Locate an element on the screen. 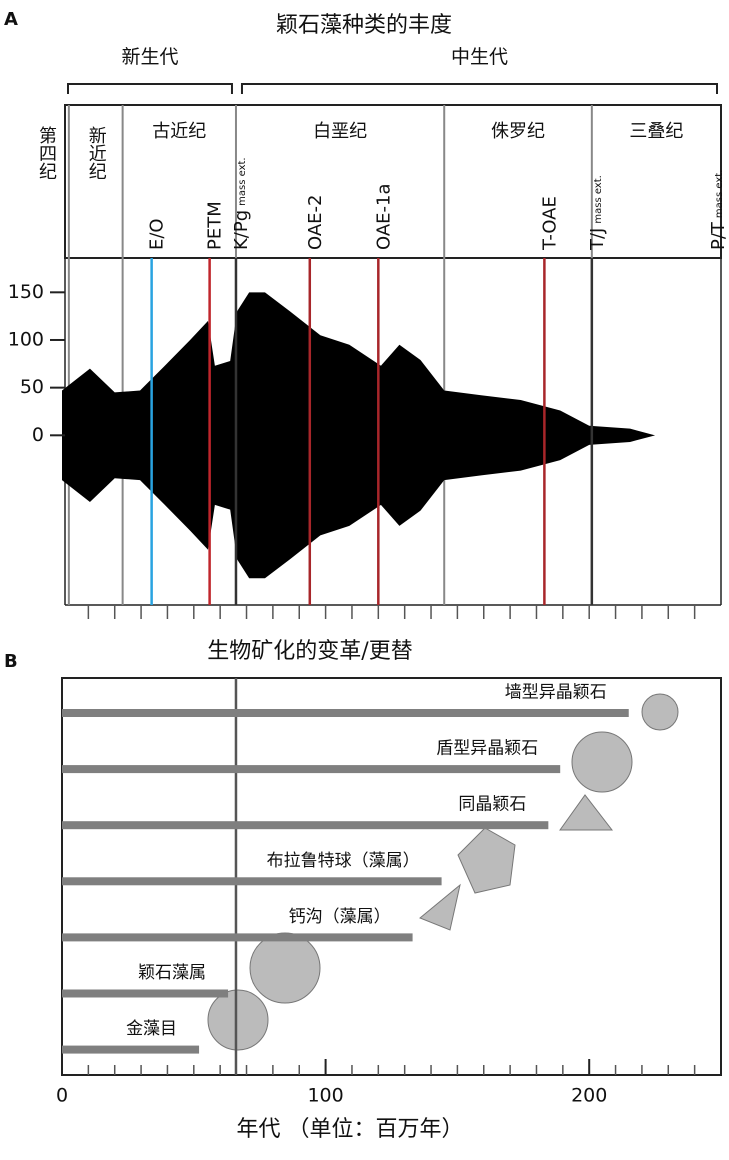 This screenshot has width=729, height=1160. y-tick-label: 0 is located at coordinates (38, 435).